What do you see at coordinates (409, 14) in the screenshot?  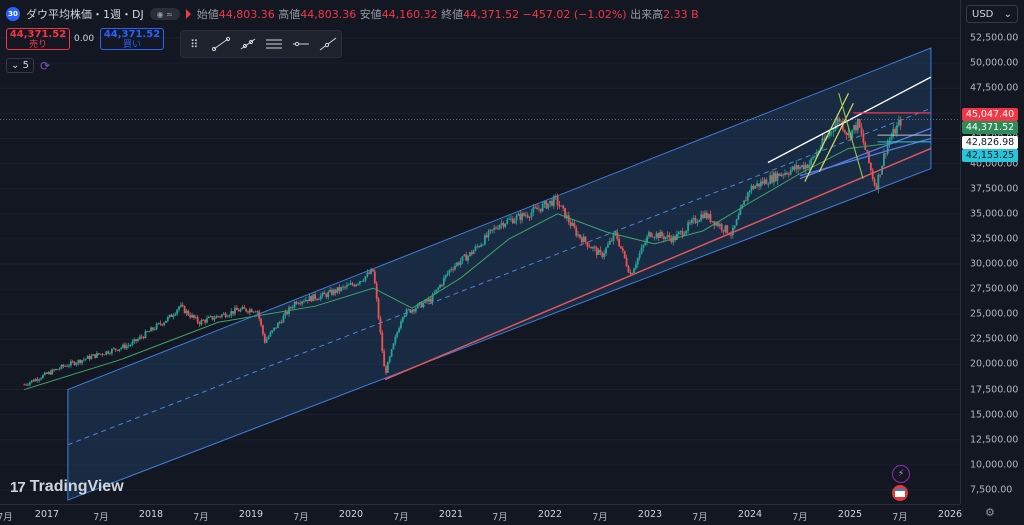 I see `low-value: 44,160.32` at bounding box center [409, 14].